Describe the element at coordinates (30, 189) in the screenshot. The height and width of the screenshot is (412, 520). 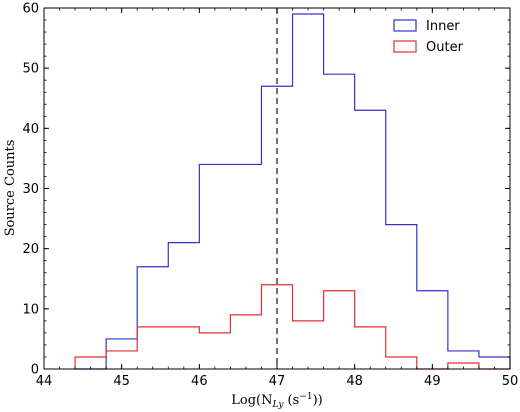
I see `y-tick-label: 30` at that location.